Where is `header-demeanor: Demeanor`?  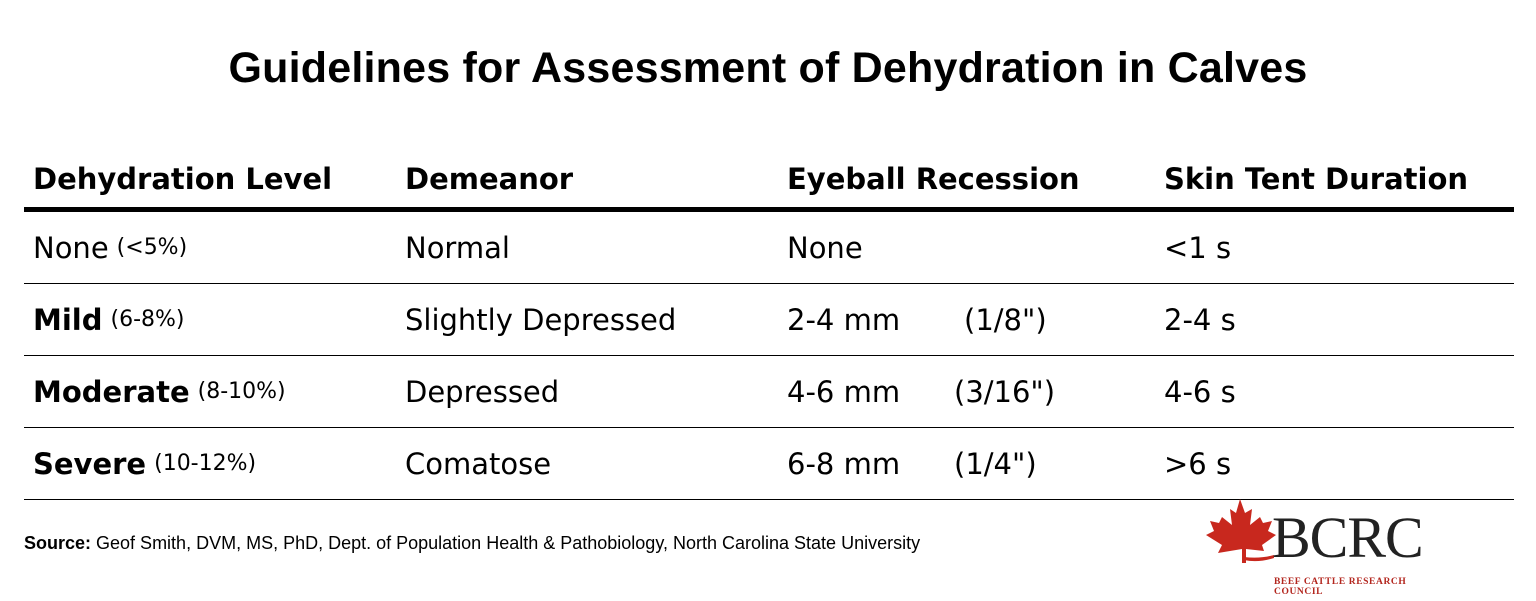
header-demeanor: Demeanor is located at coordinates (489, 178).